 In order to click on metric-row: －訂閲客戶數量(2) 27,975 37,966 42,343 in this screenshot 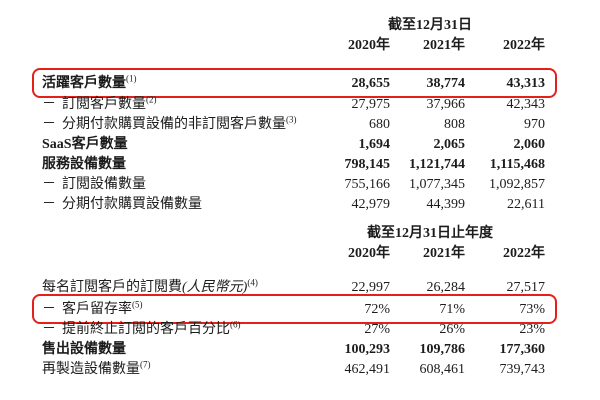, I will do `click(293, 105)`.